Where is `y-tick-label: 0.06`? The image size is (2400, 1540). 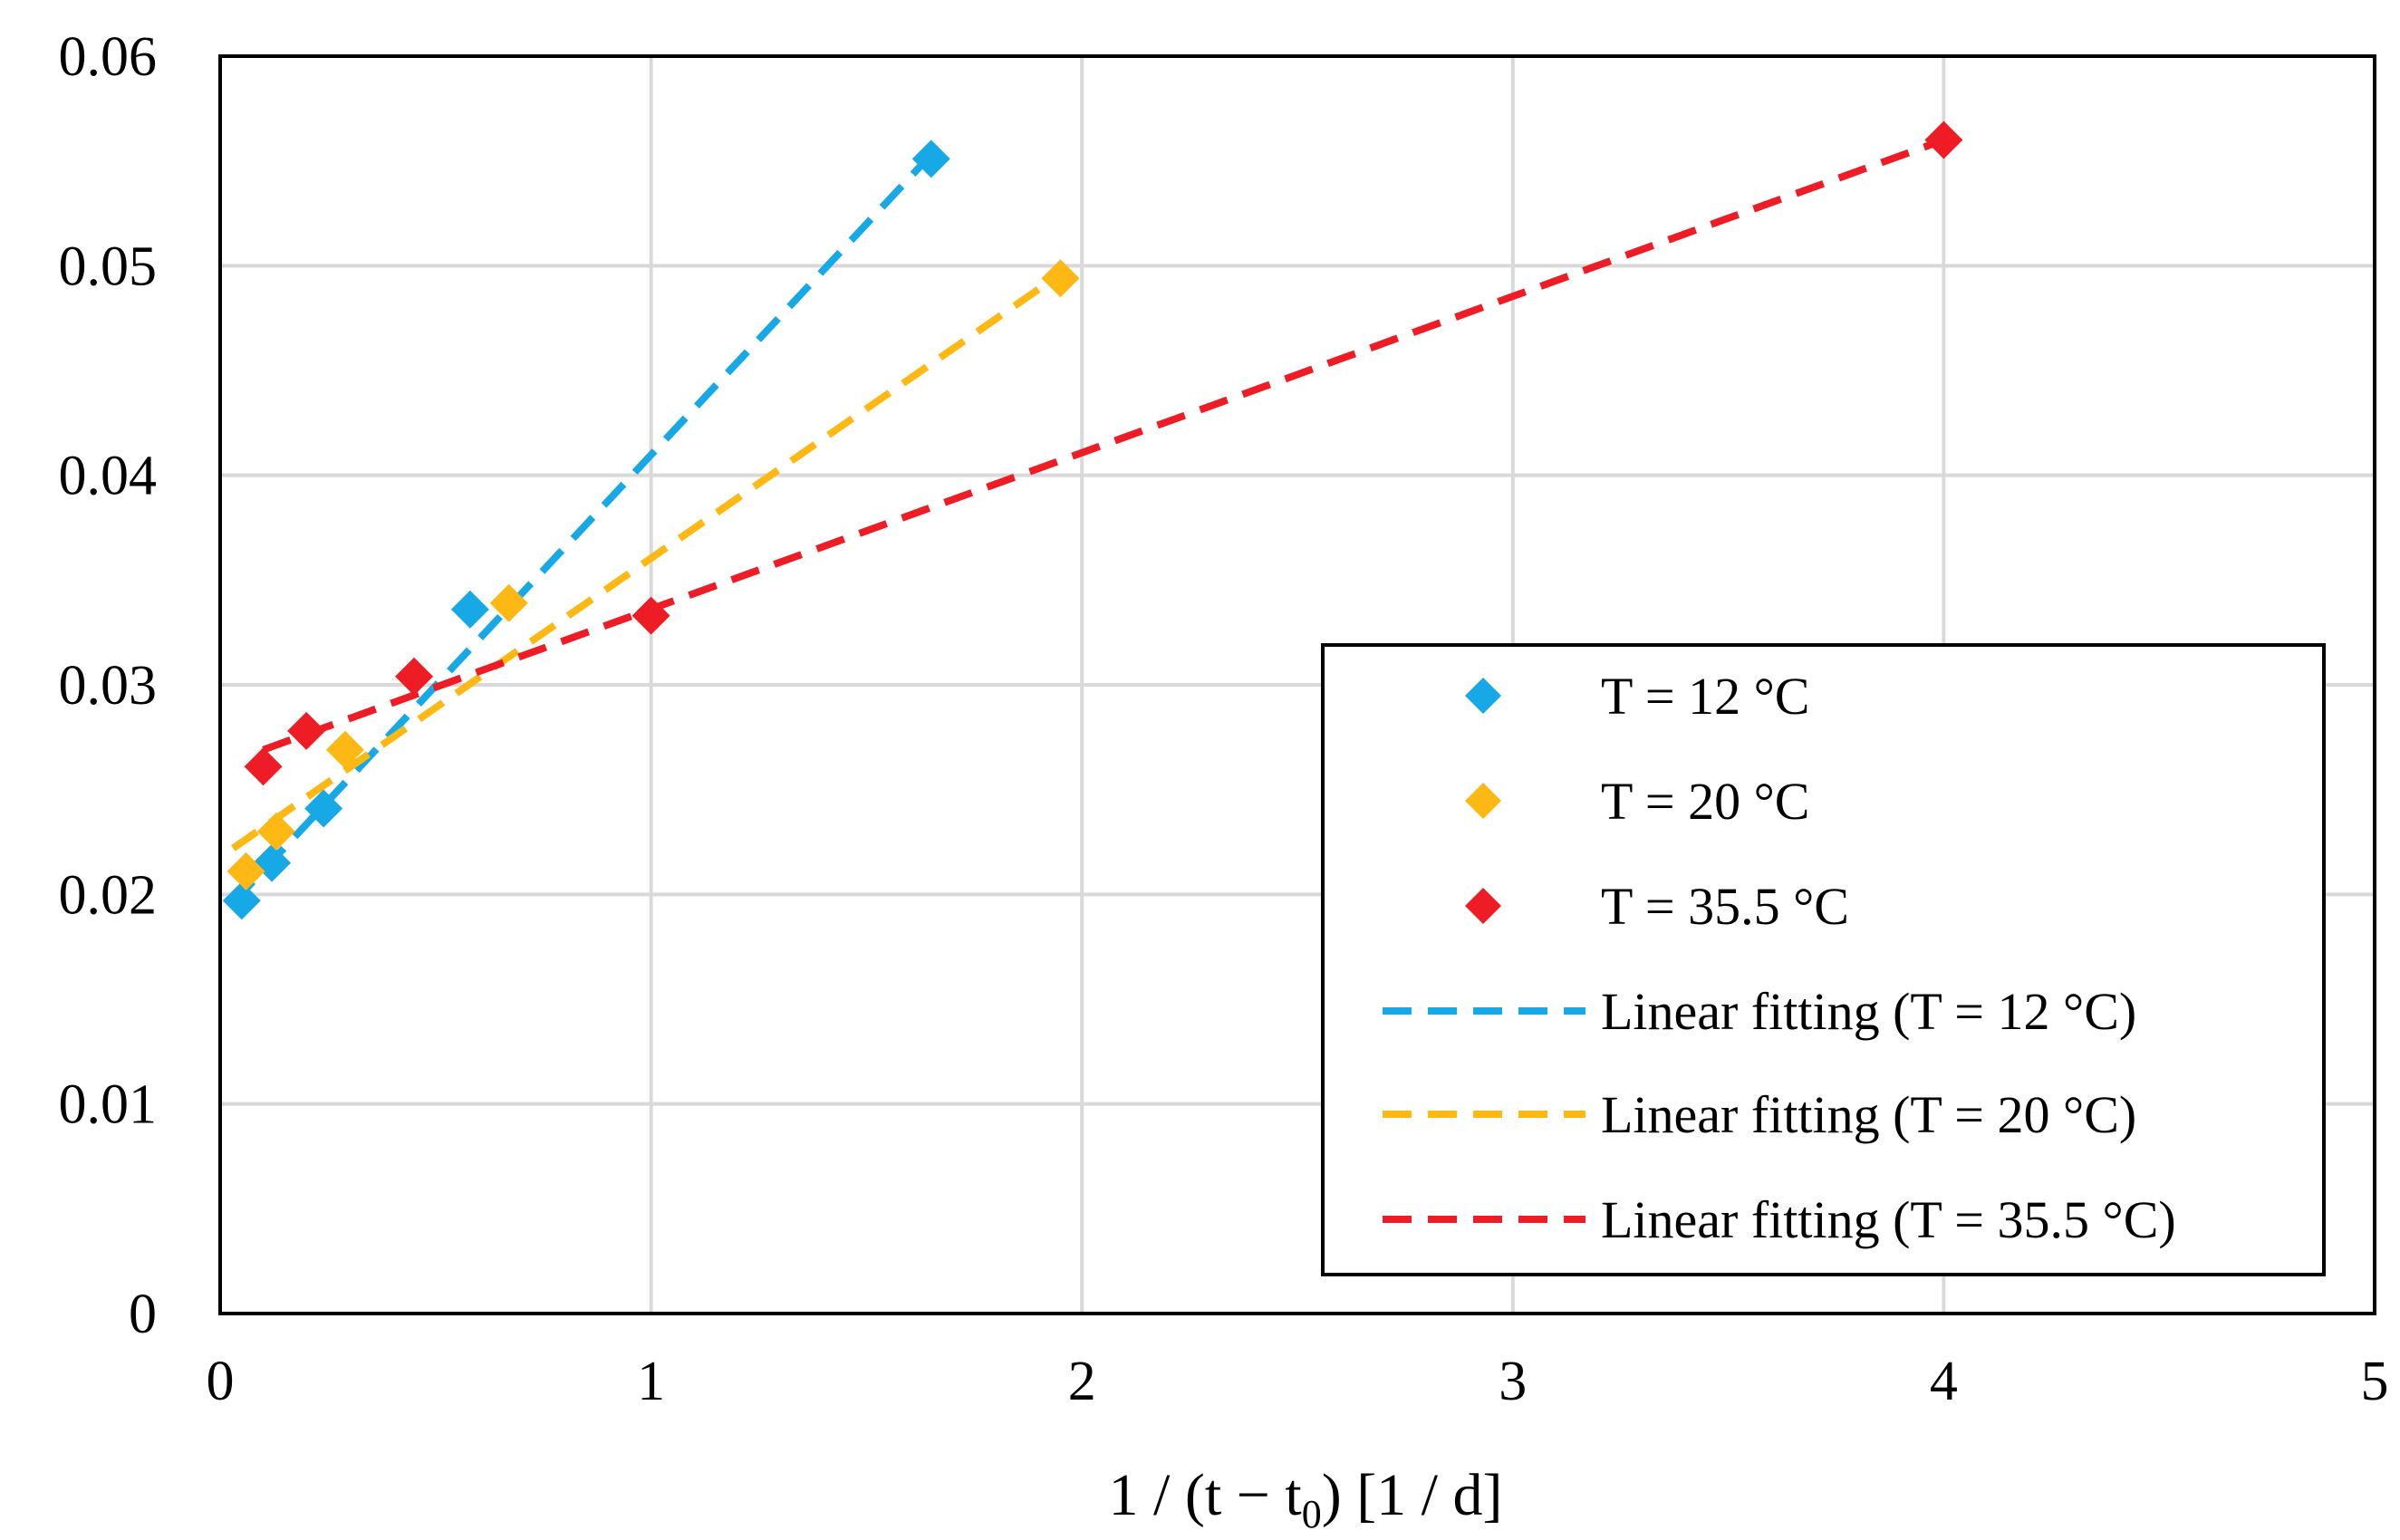 y-tick-label: 0.06 is located at coordinates (108, 57).